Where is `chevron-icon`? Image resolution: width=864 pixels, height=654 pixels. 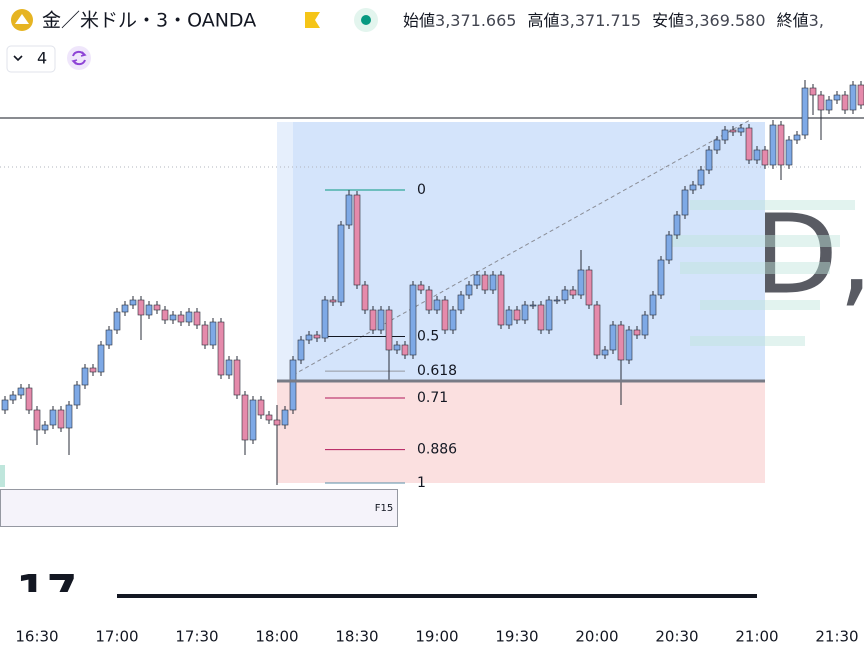 chevron-icon is located at coordinates (18, 58).